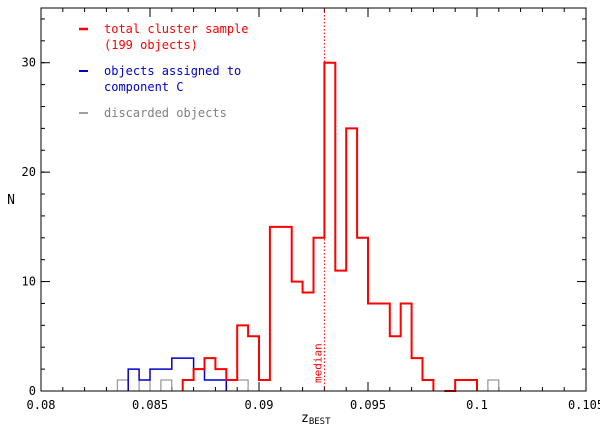  I want to click on x-axis-label-sub: BEST, so click(320, 422).